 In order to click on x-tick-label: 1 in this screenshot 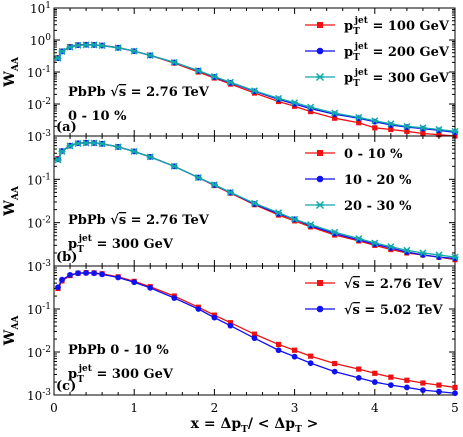, I will do `click(134, 408)`.